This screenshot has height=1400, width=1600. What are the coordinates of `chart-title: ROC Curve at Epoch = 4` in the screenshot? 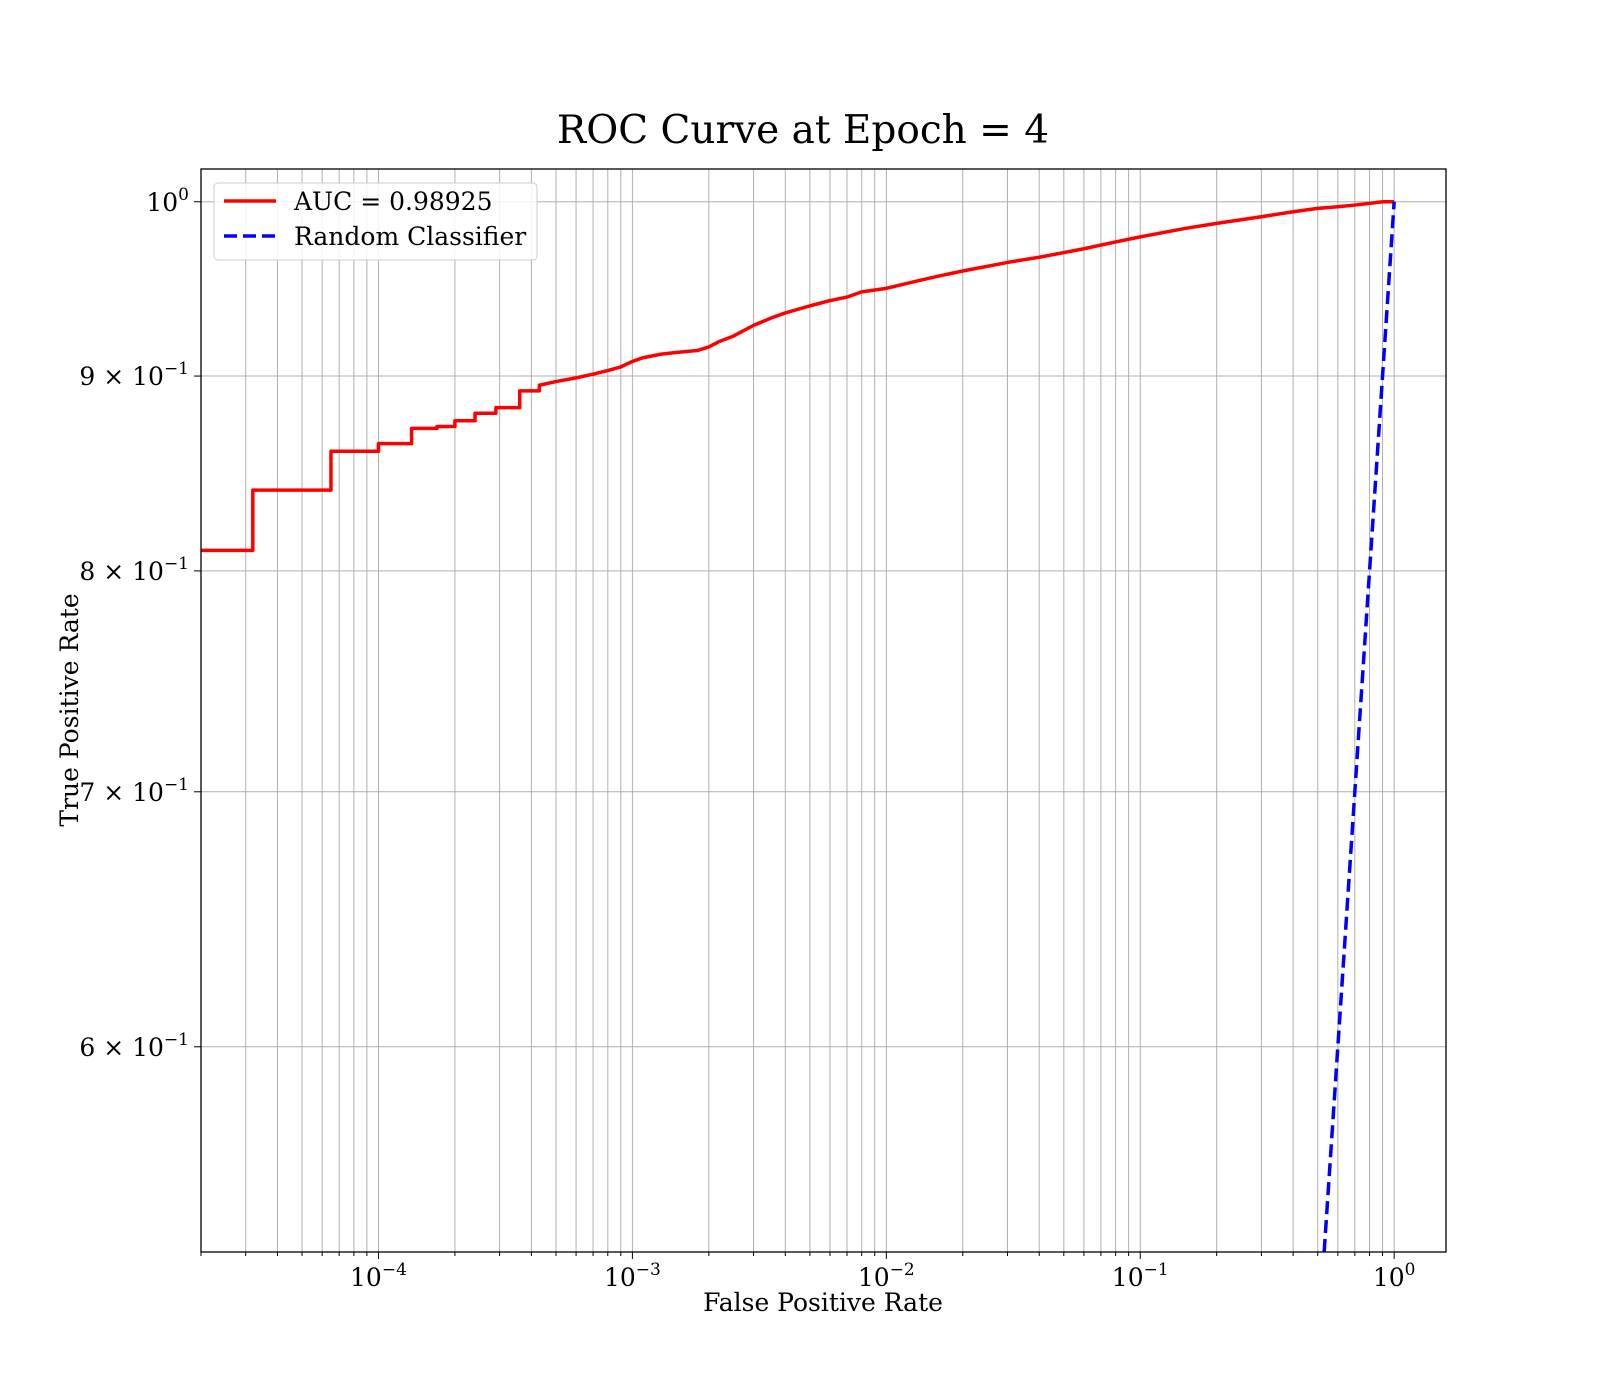 It's located at (803, 130).